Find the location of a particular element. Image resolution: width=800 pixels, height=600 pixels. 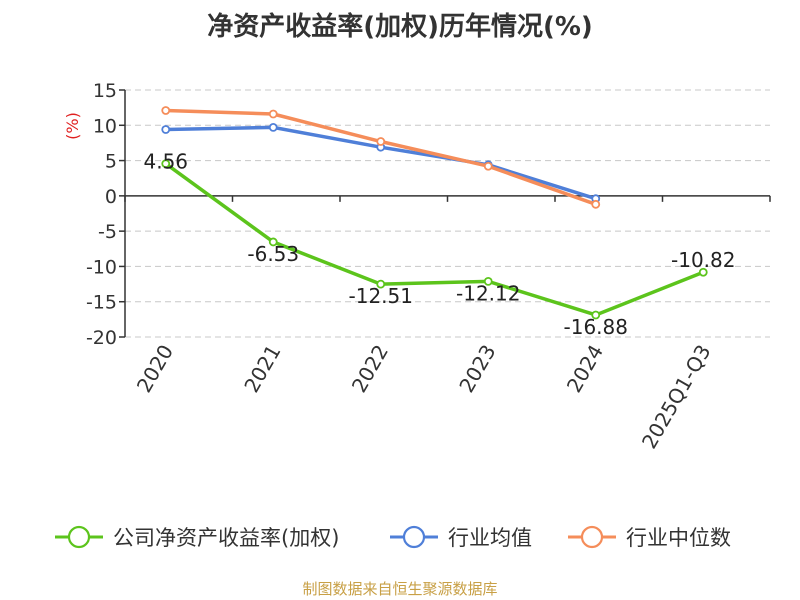

y-tick-label: -20 is located at coordinates (101, 338).